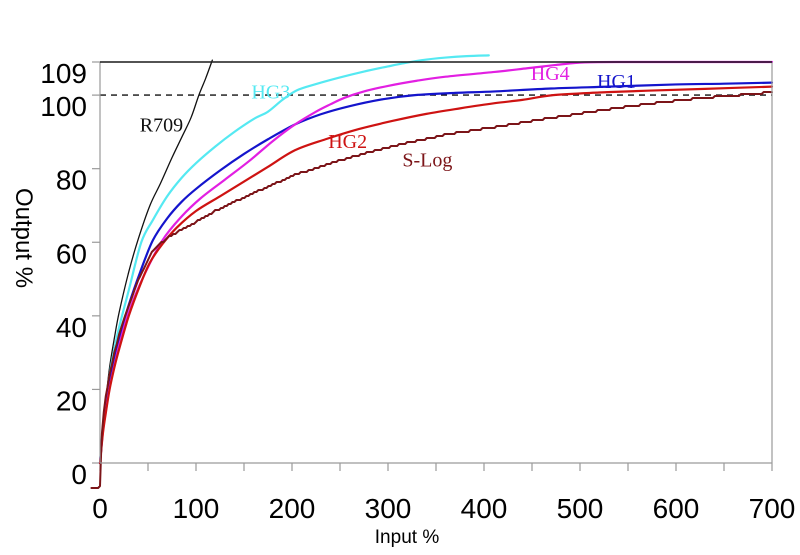 Image resolution: width=800 pixels, height=555 pixels. What do you see at coordinates (388, 508) in the screenshot?
I see `x-tick-label: 300` at bounding box center [388, 508].